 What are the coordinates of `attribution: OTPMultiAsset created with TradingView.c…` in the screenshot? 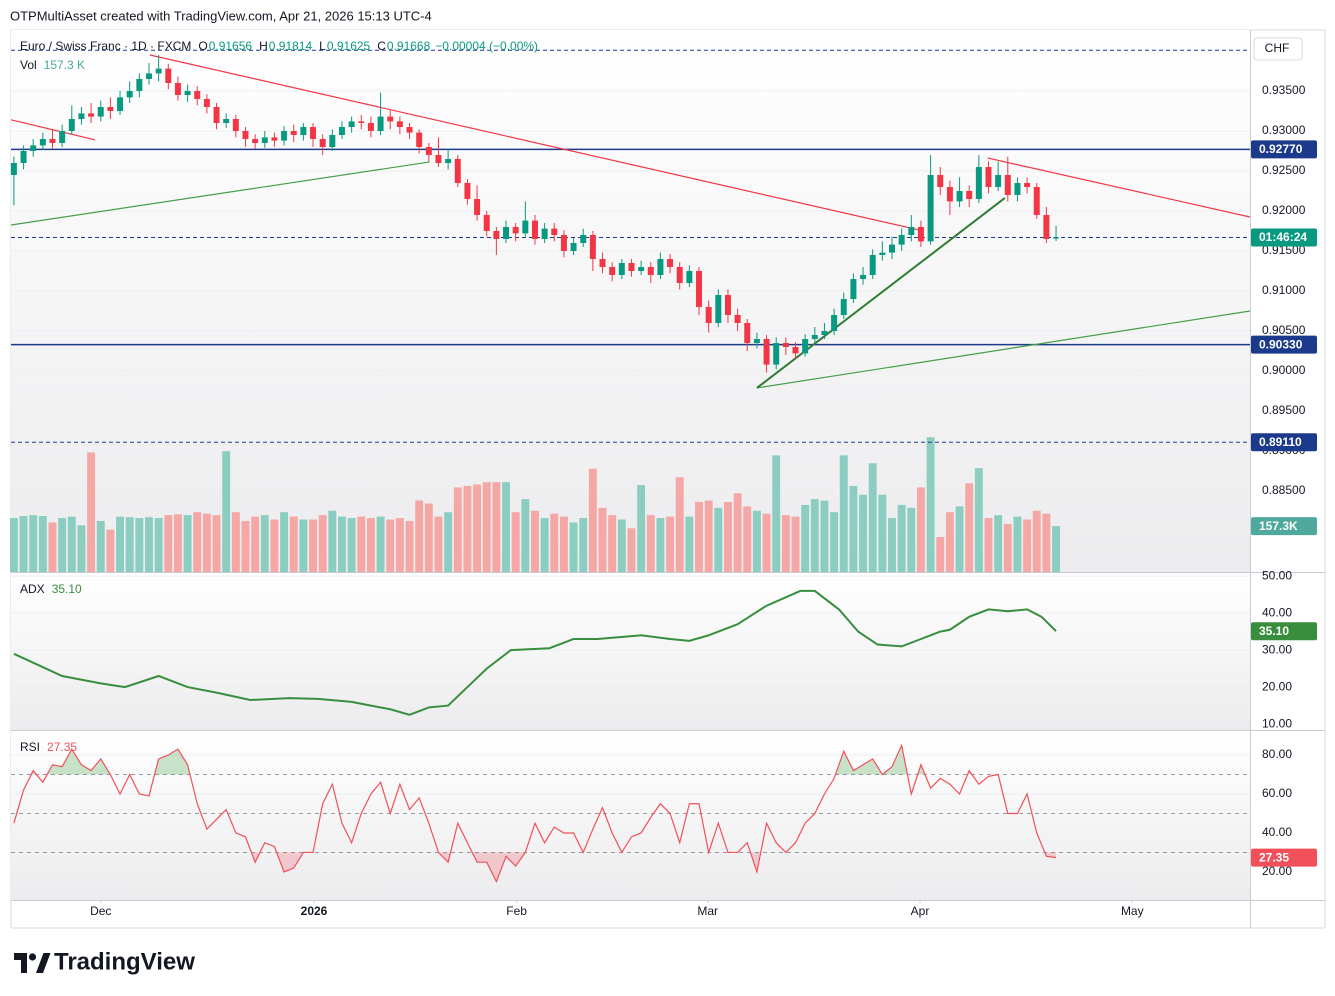 It's located at (221, 15).